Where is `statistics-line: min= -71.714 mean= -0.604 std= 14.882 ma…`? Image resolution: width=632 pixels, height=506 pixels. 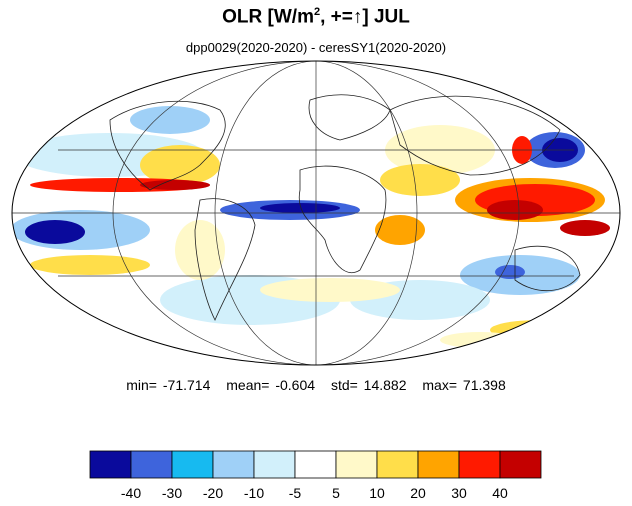 statistics-line: min= -71.714 mean= -0.604 std= 14.882 ma… is located at coordinates (316, 385).